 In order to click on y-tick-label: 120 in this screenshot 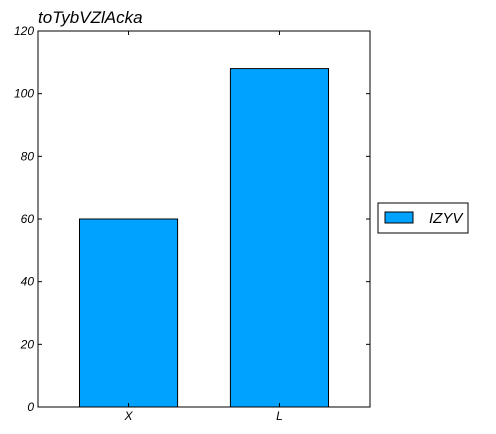, I will do `click(24, 31)`.